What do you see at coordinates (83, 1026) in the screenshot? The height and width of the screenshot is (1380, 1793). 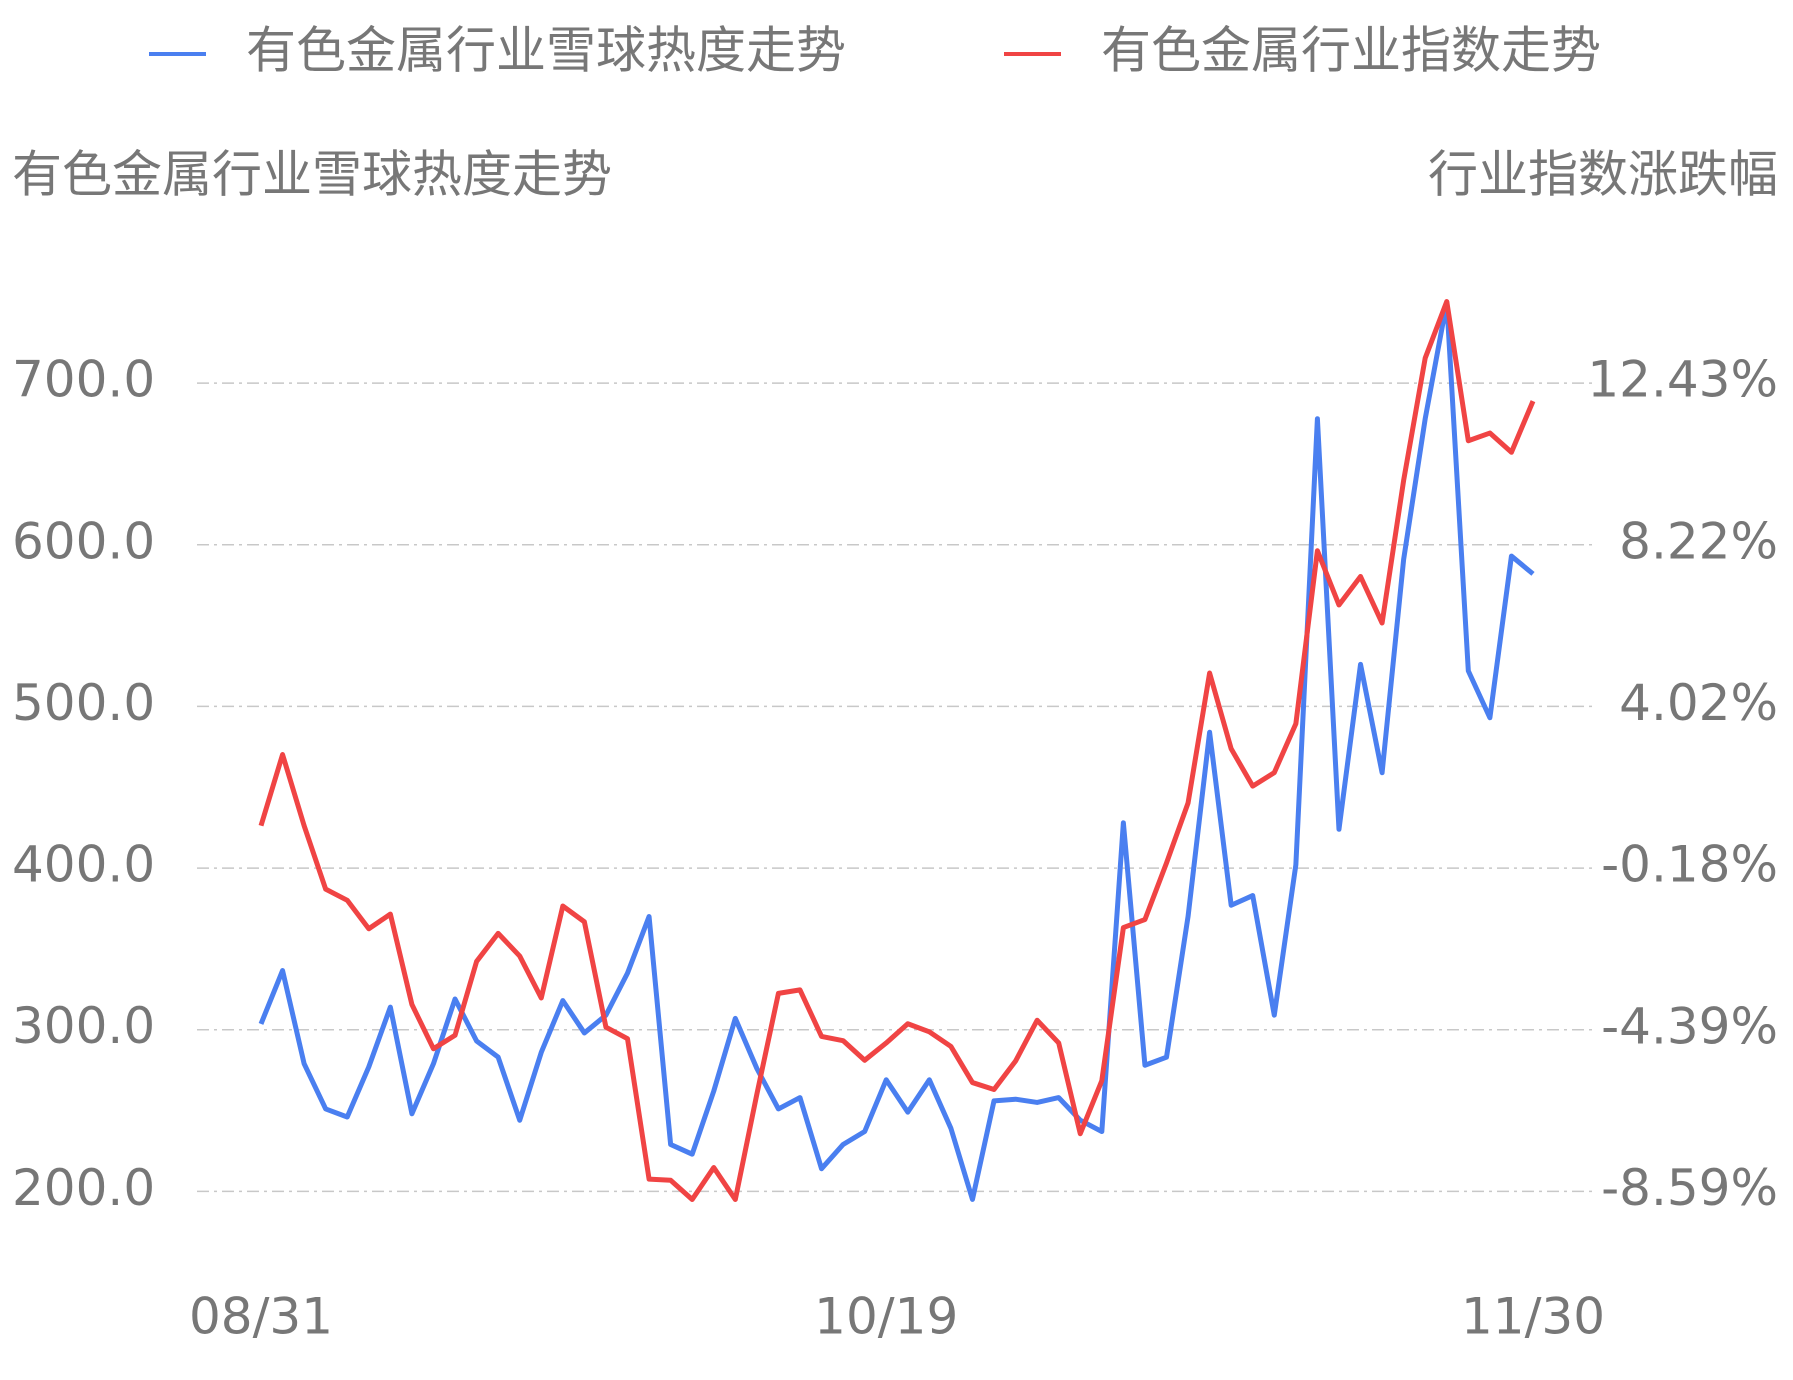 I see `y-tick-label: 300.0` at bounding box center [83, 1026].